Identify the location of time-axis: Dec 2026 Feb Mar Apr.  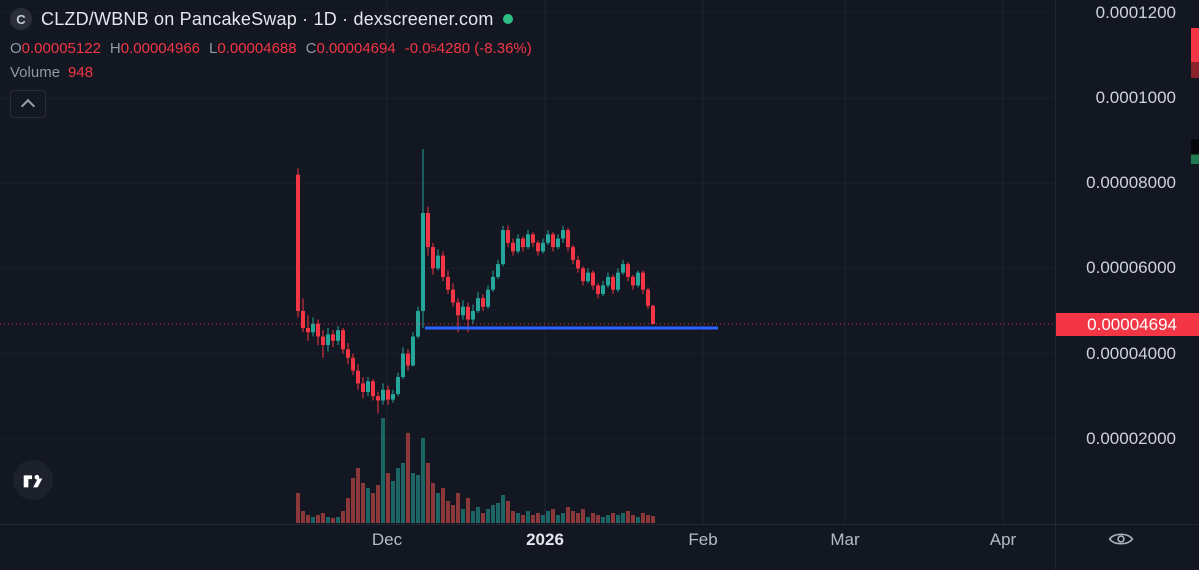
(527, 547).